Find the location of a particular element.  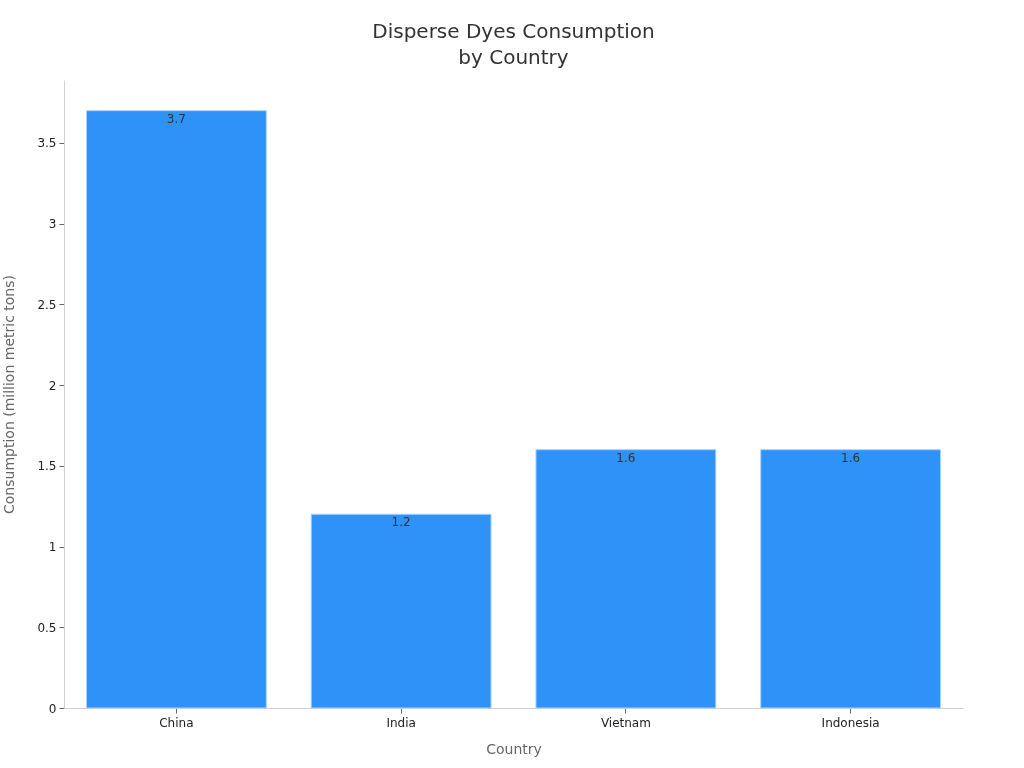

y-axis-title: Consumption (million metric tons) is located at coordinates (9, 394).